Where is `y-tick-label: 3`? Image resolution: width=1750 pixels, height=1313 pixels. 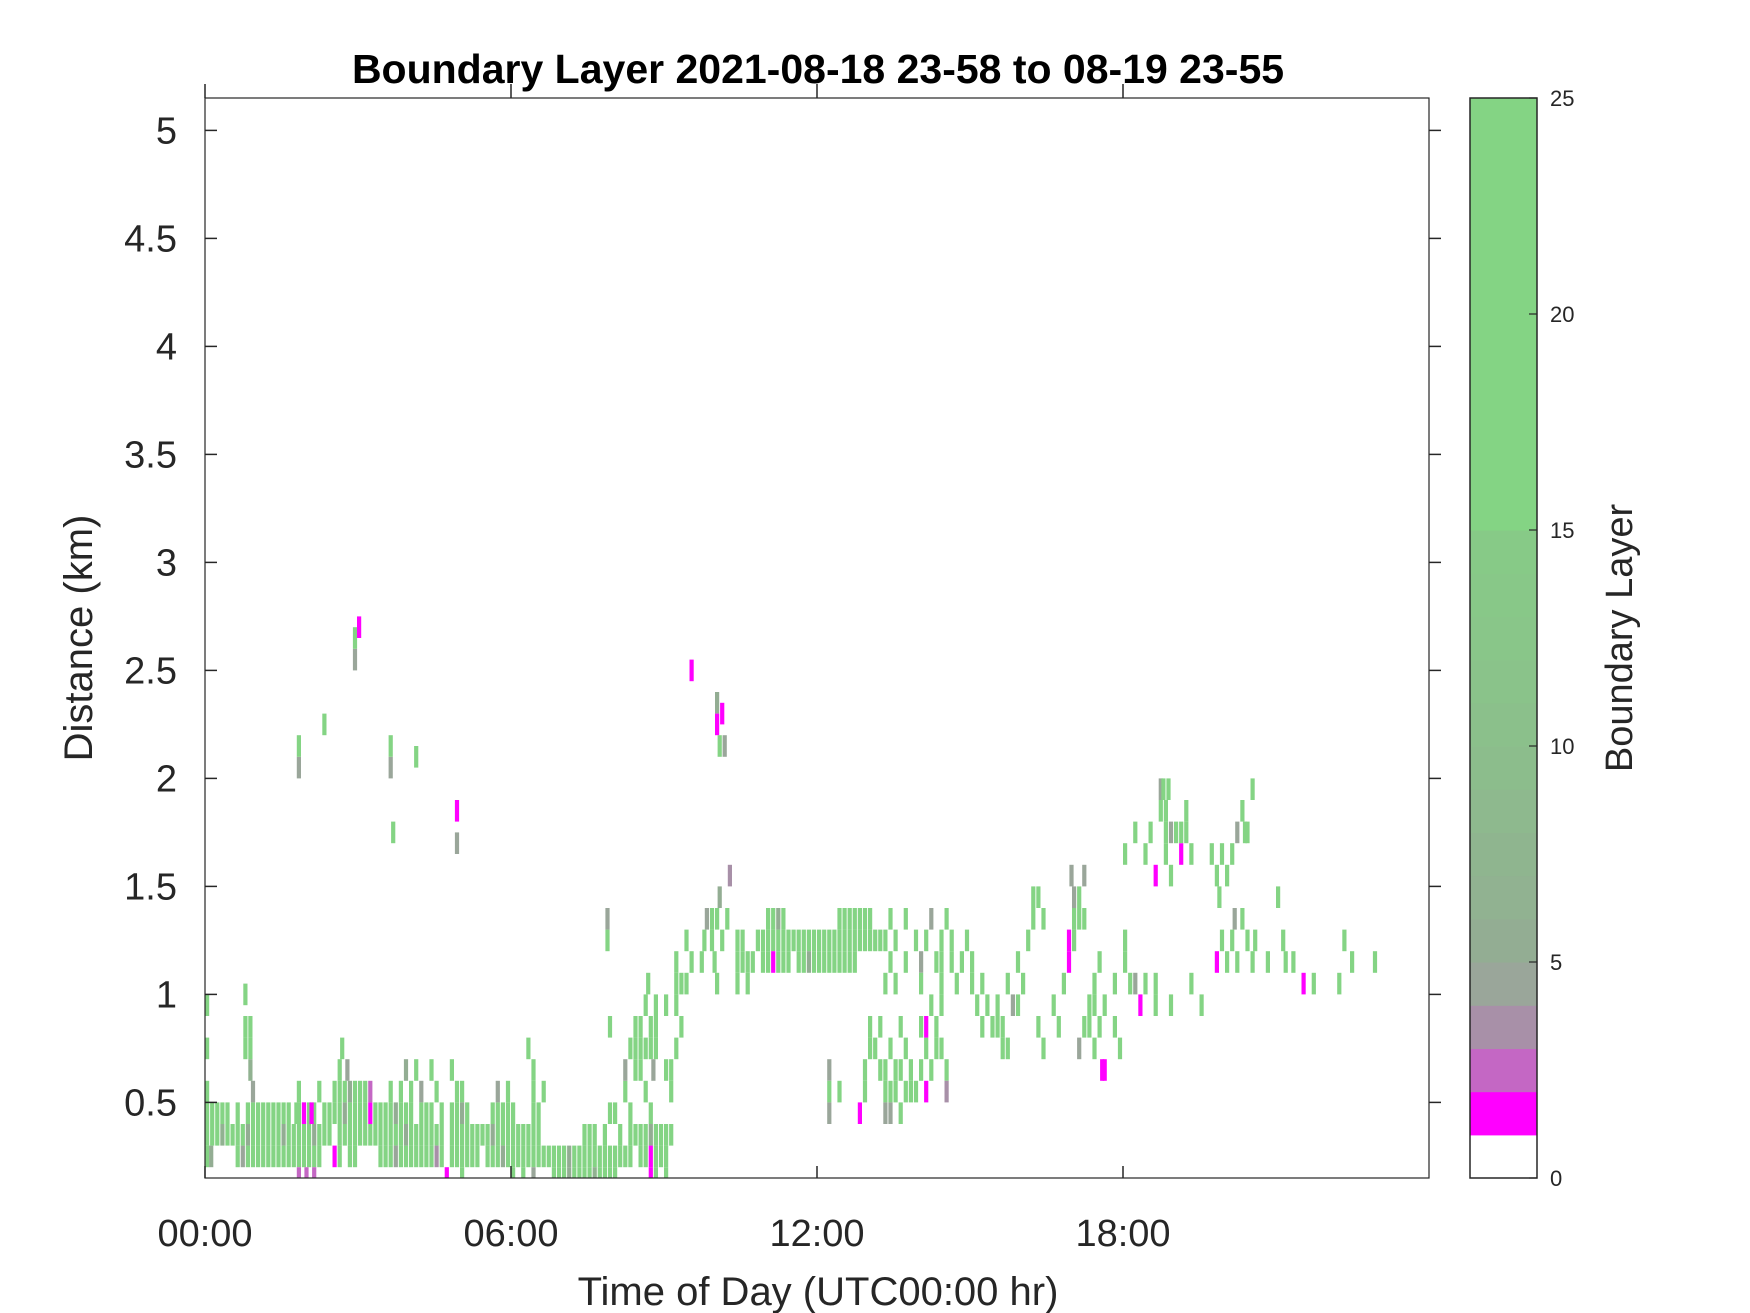 y-tick-label: 3 is located at coordinates (166, 563).